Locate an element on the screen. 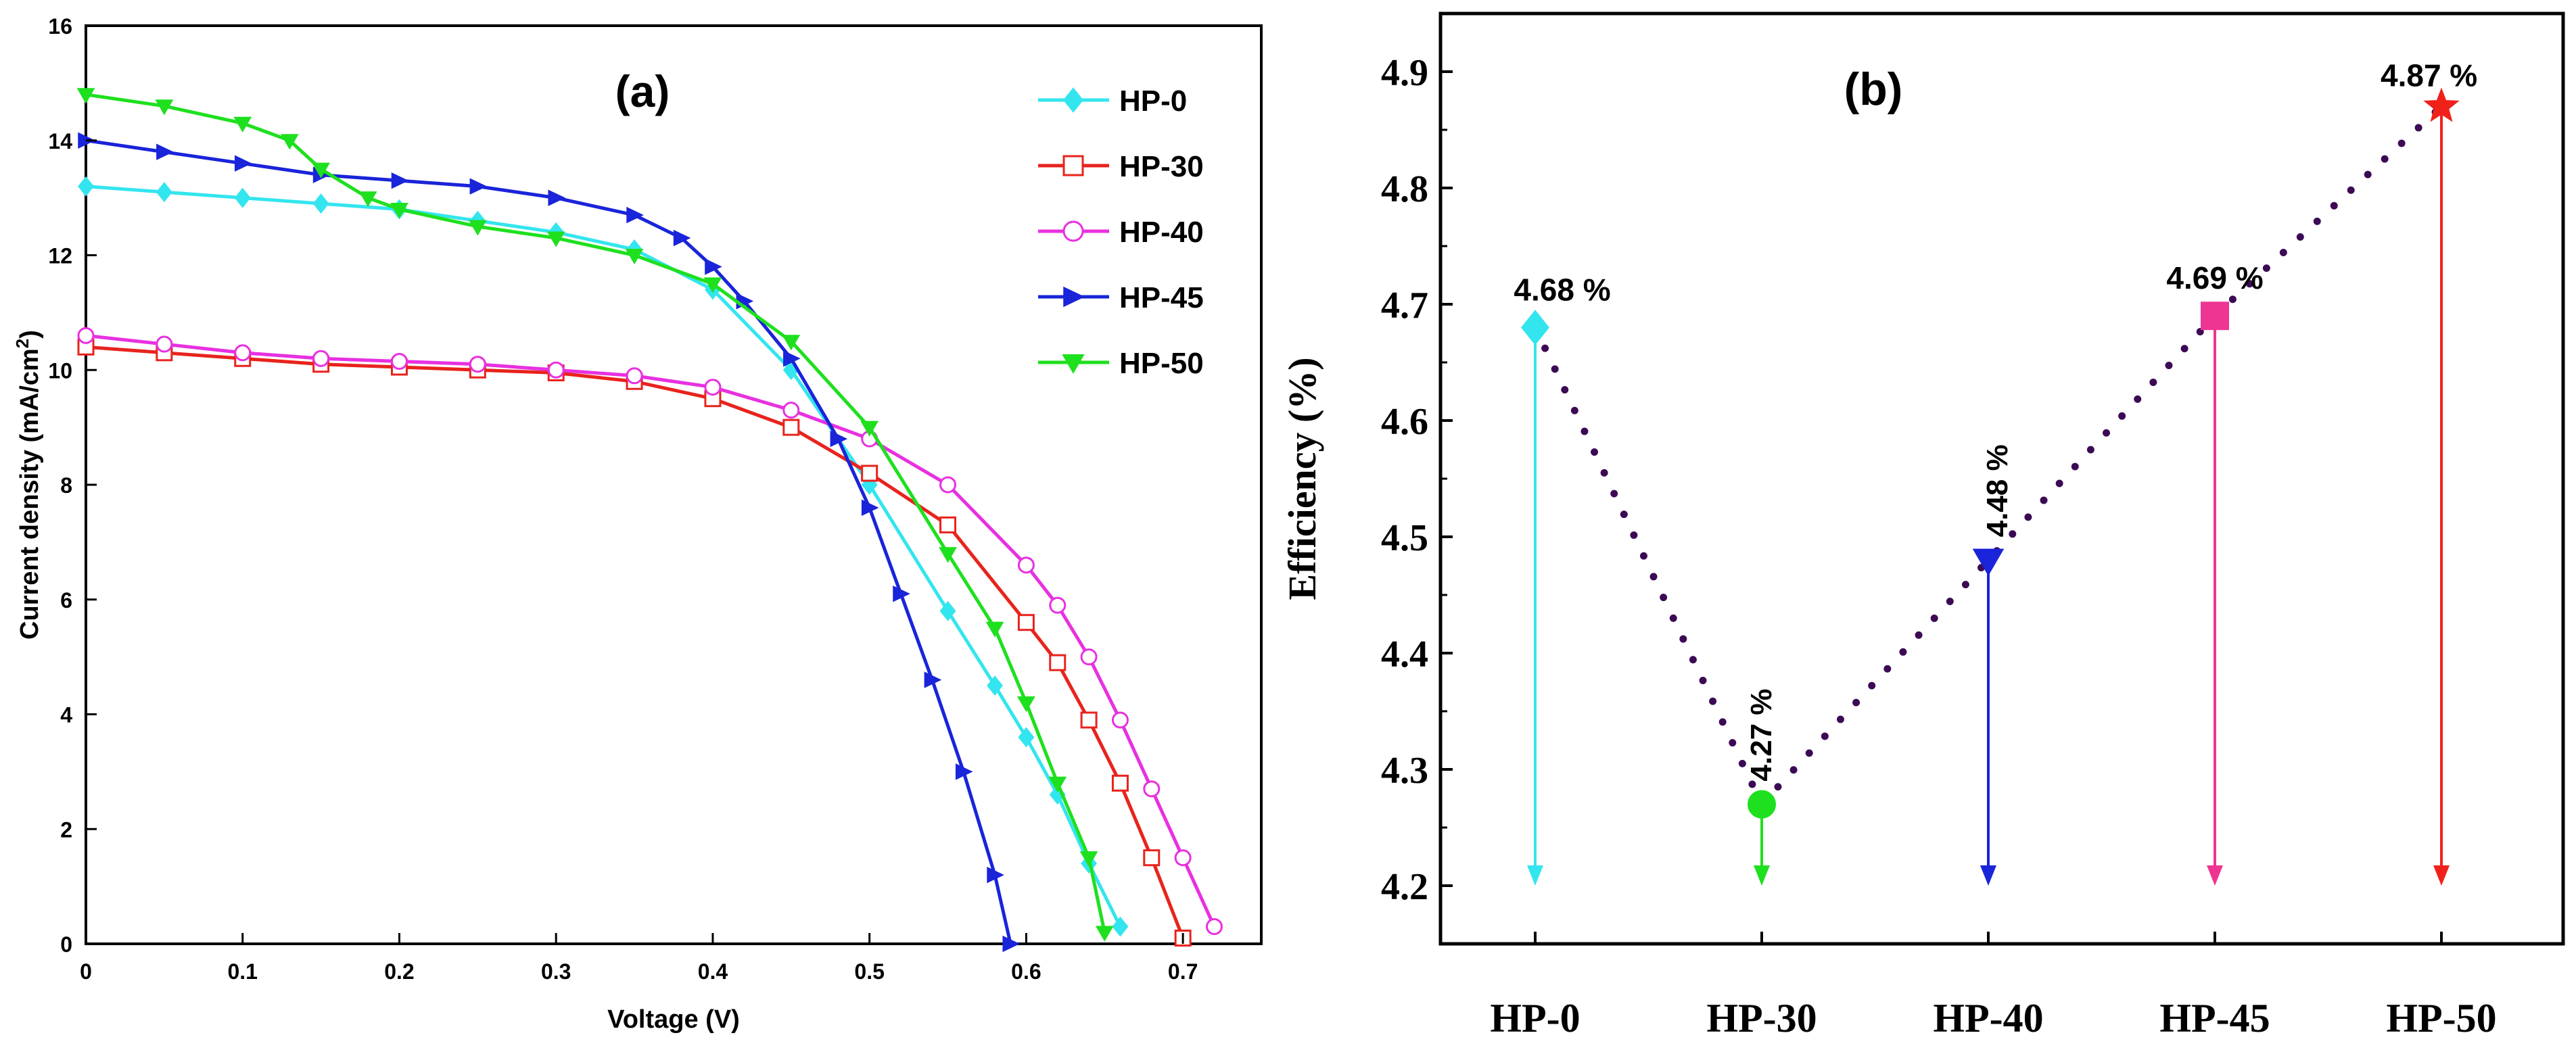 The image size is (2576, 1052). panel-b-y-tick-label: 4.9 is located at coordinates (1404, 73).